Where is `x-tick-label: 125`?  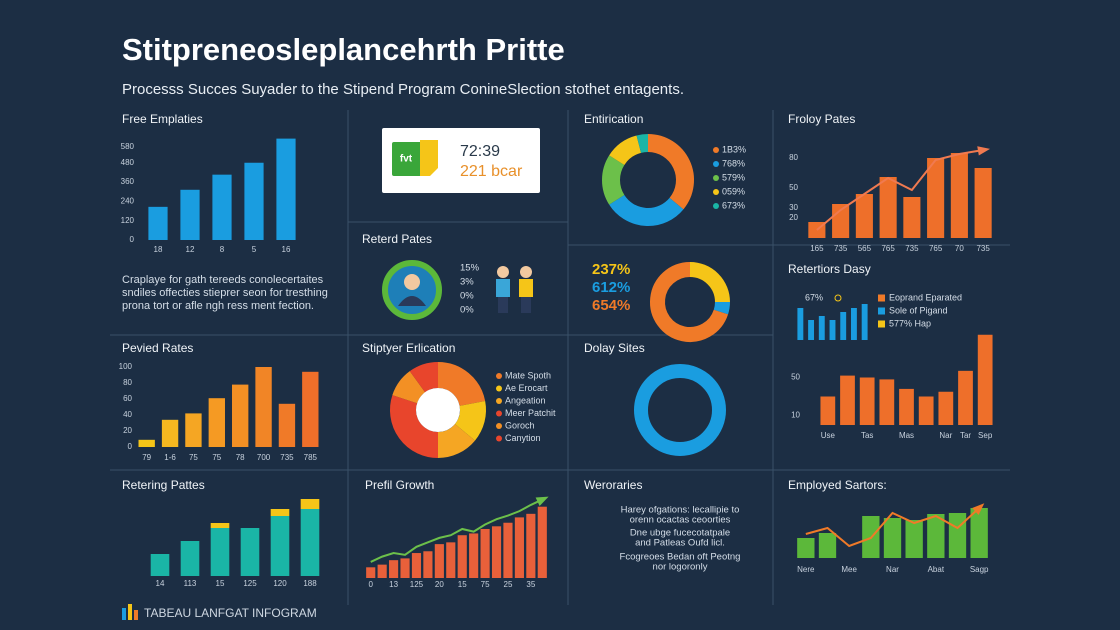
x-tick-label: 125 is located at coordinates (417, 584).